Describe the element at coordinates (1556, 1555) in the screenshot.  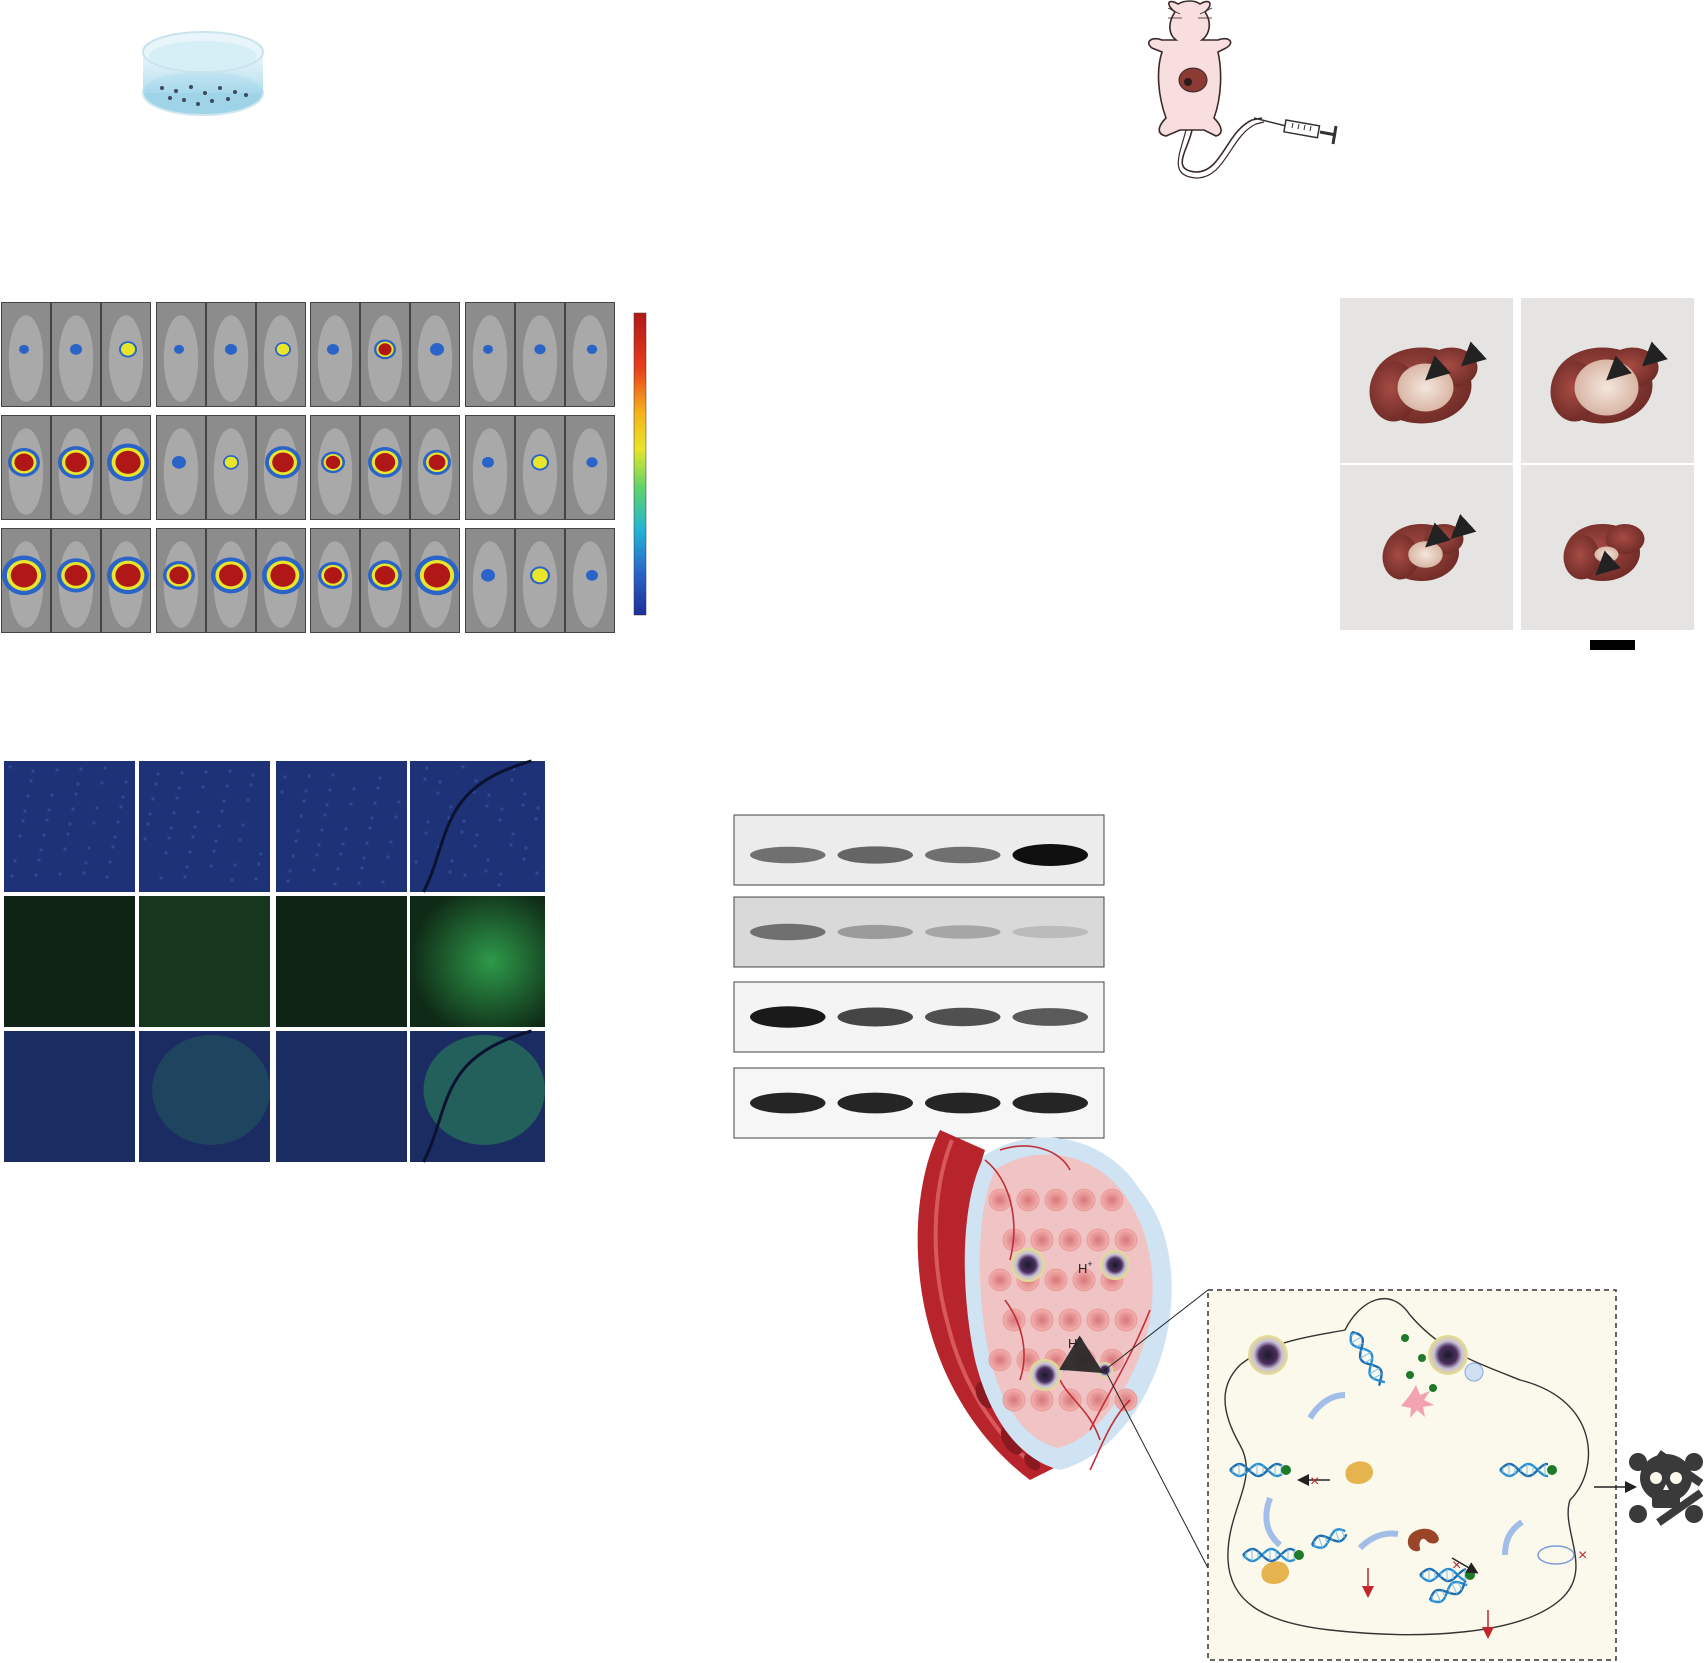
I see `plasmid-icon` at that location.